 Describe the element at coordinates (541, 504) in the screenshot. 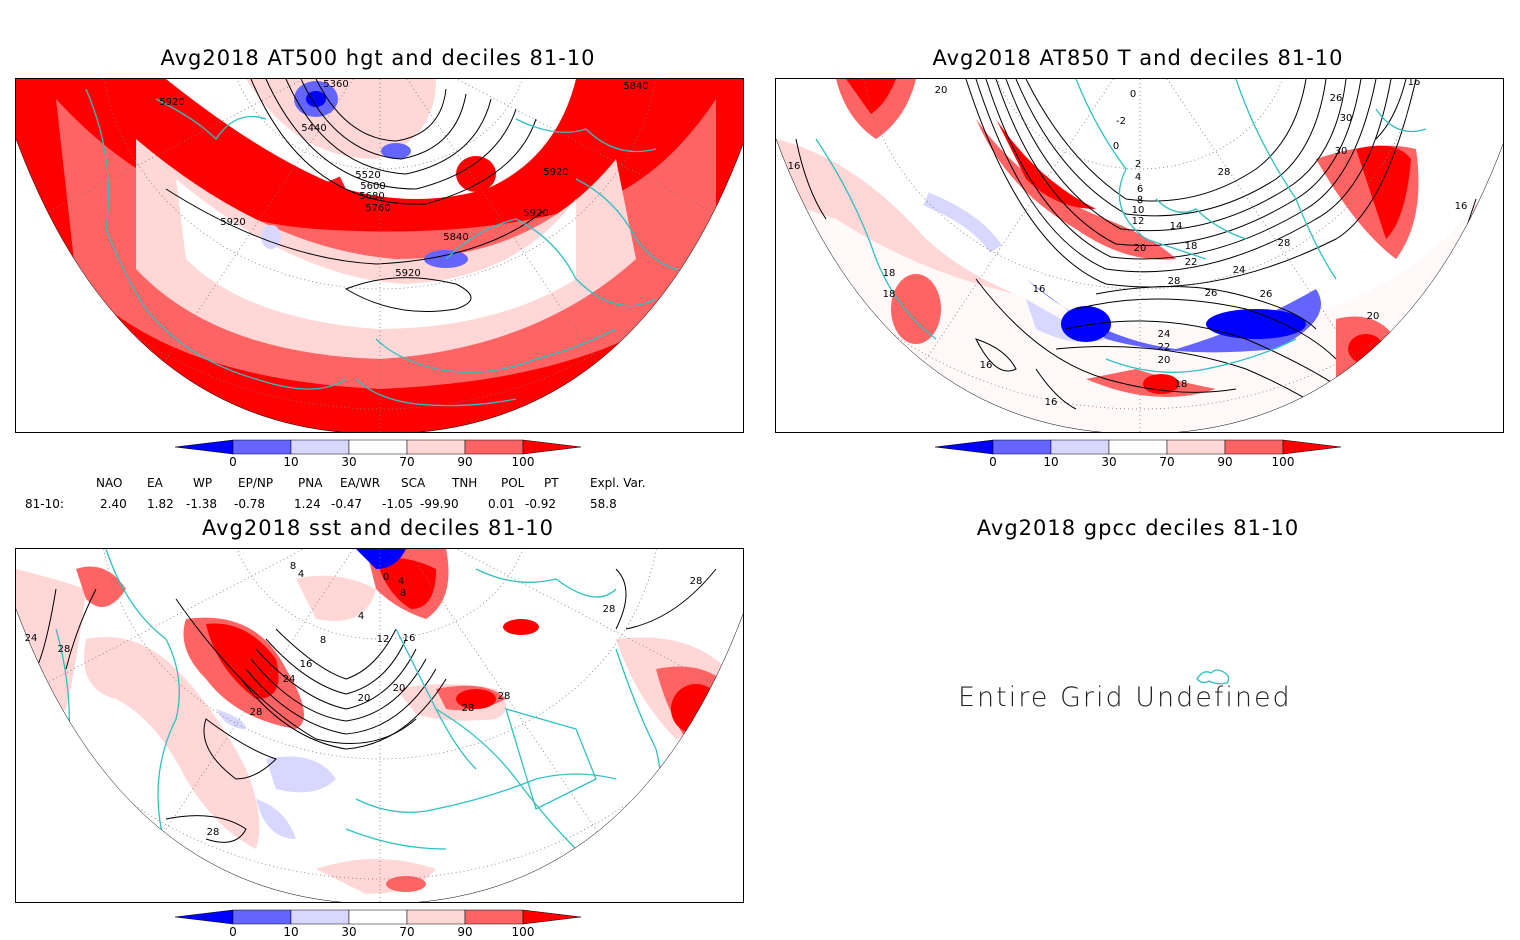

I see `index-value-pt: -0.92` at that location.